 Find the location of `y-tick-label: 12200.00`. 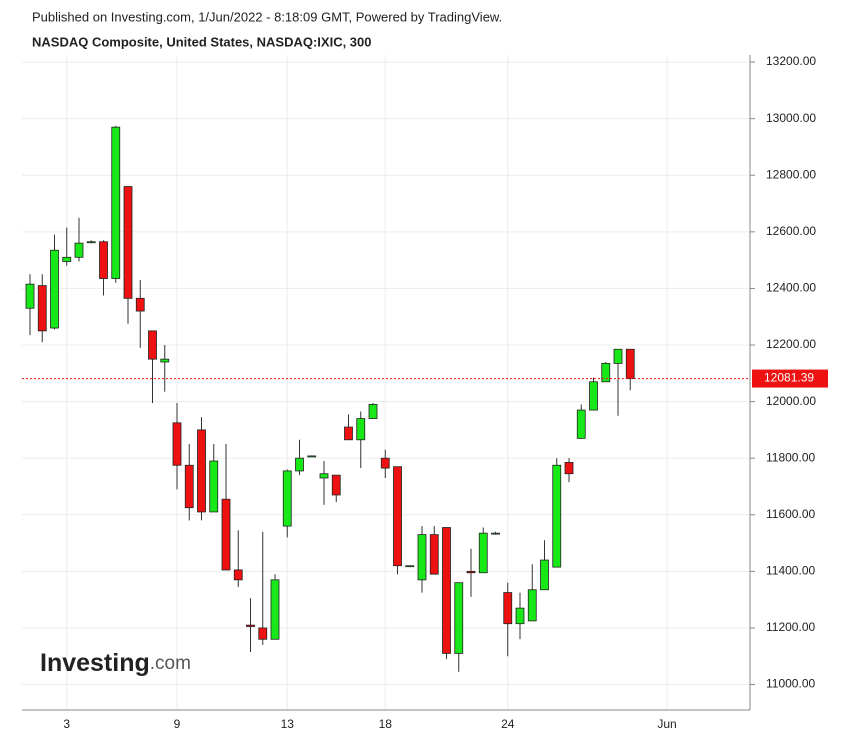

y-tick-label: 12200.00 is located at coordinates (791, 344).